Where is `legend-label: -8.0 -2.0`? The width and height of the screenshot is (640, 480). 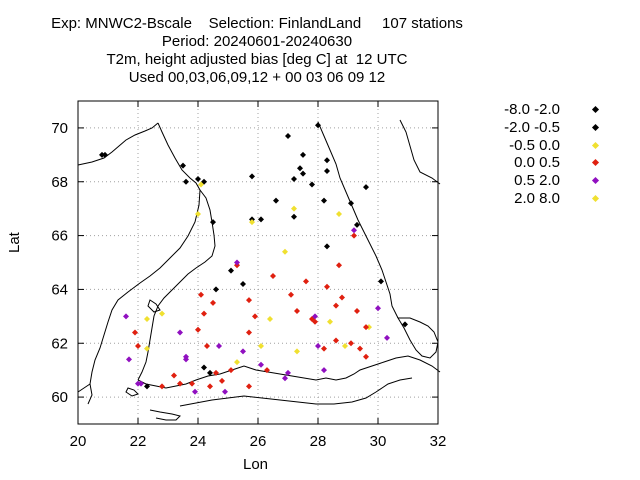 legend-label: -8.0 -2.0 is located at coordinates (532, 109).